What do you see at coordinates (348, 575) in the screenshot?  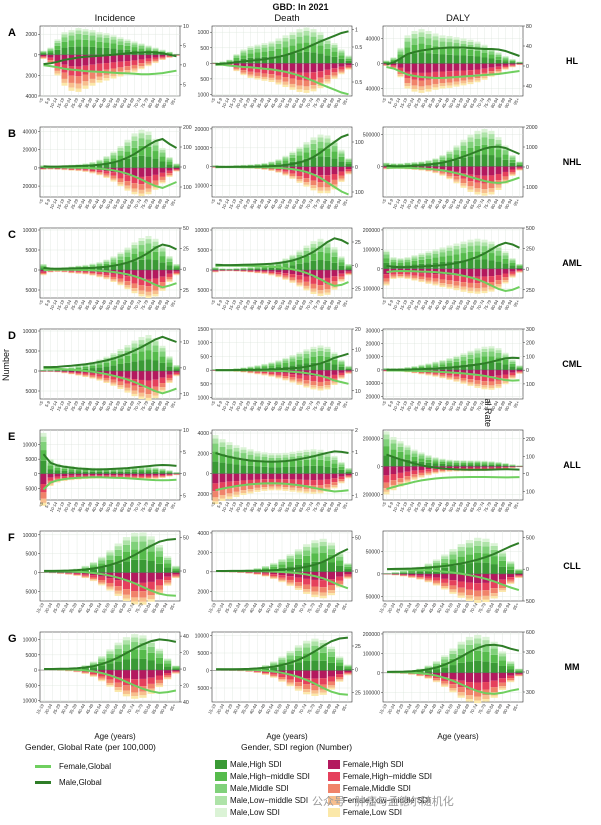 I see `bar-female-95+` at bounding box center [348, 575].